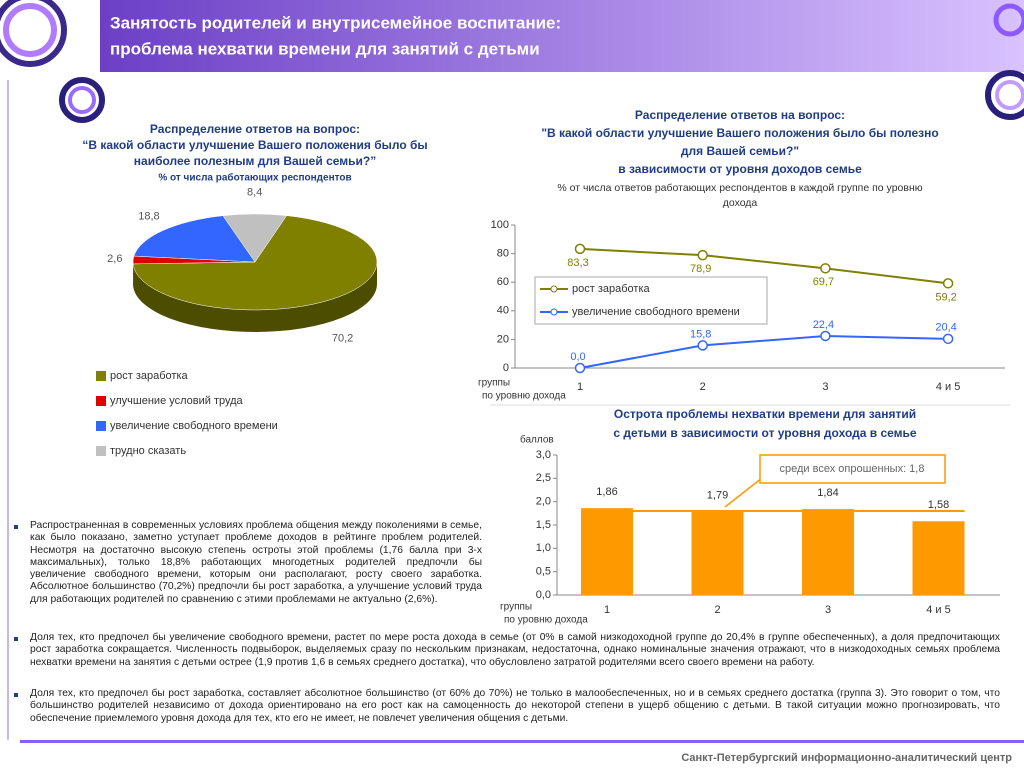 This screenshot has width=1024, height=768. I want to click on legend-box, so click(651, 300).